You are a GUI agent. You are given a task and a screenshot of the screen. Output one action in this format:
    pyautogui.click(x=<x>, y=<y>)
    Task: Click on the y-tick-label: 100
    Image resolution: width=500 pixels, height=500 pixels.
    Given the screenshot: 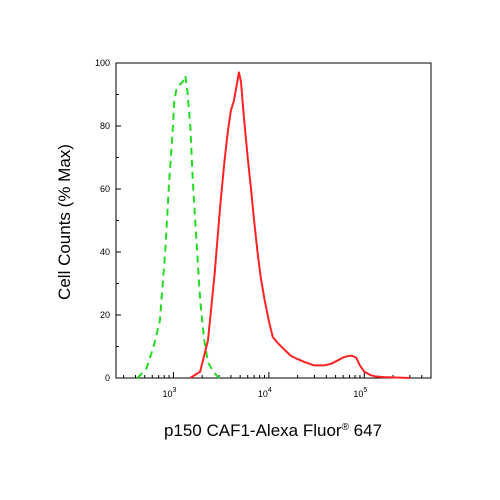 What is the action you would take?
    pyautogui.click(x=102, y=63)
    